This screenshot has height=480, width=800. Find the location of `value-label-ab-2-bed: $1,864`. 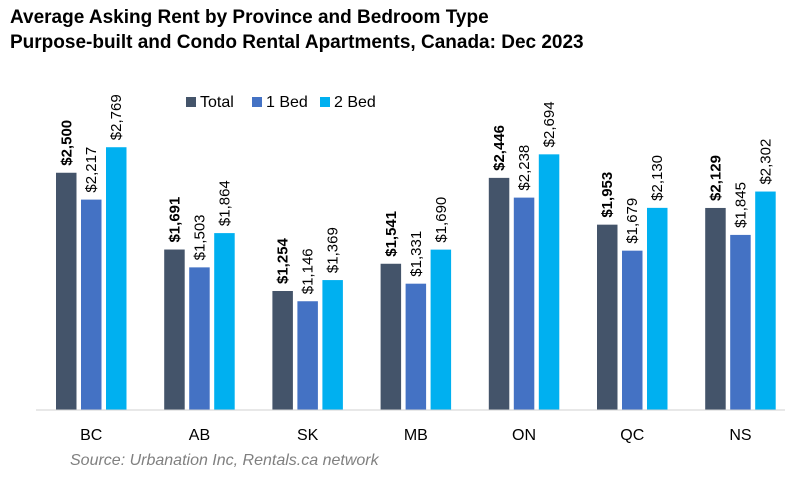

value-label-ab-2-bed: $1,864 is located at coordinates (224, 203).